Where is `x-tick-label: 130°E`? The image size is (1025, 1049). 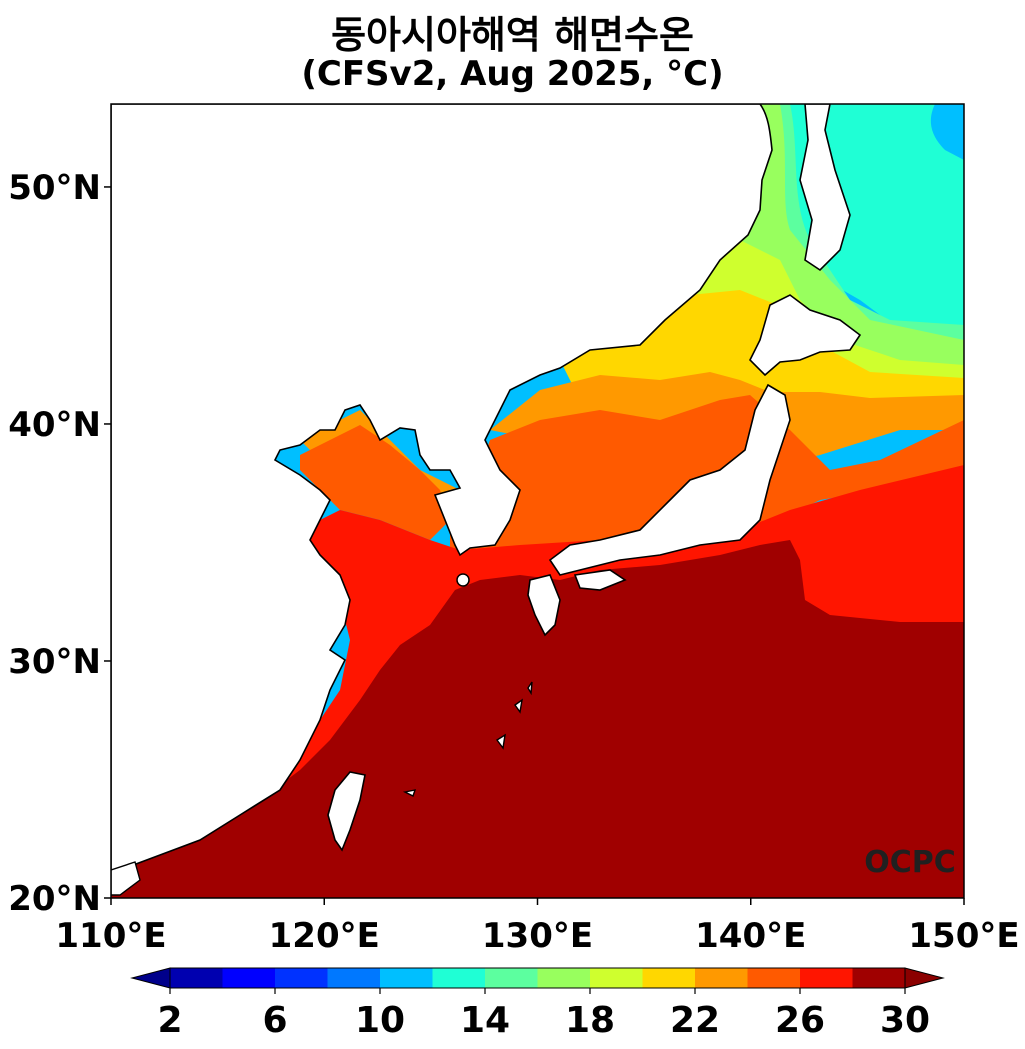 x-tick-label: 130°E is located at coordinates (537, 936).